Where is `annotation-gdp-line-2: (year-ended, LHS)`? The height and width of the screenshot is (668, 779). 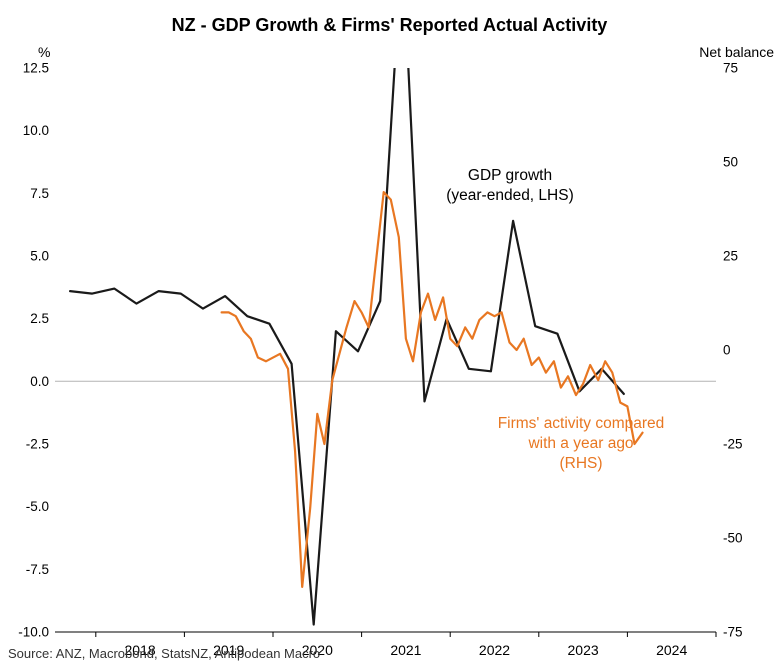
annotation-gdp-line-2: (year-ended, LHS) is located at coordinates (510, 196).